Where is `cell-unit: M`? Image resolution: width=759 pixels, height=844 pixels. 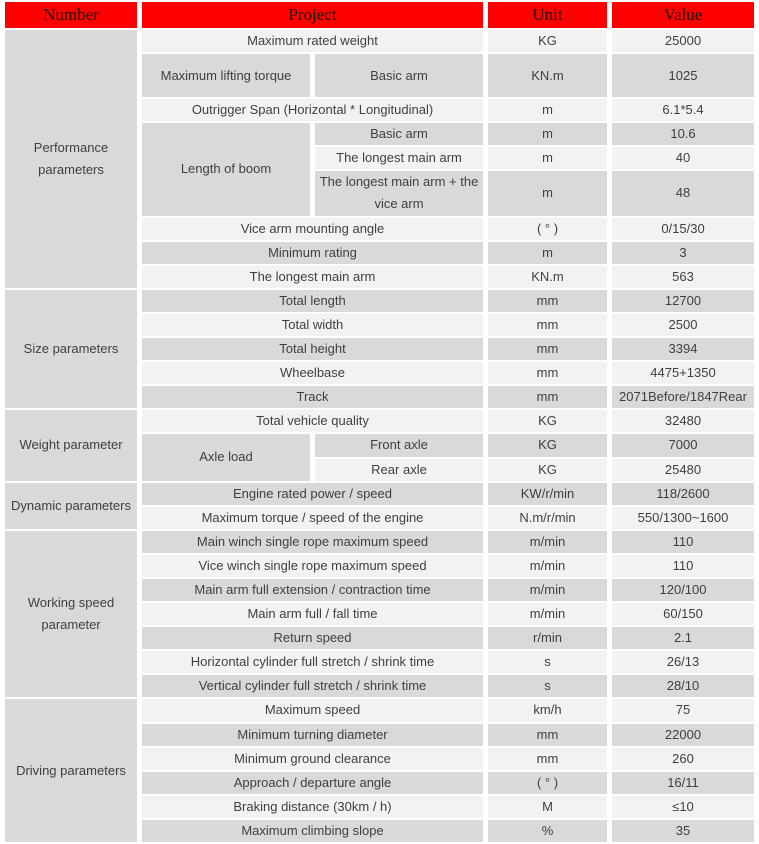
cell-unit: M is located at coordinates (547, 806).